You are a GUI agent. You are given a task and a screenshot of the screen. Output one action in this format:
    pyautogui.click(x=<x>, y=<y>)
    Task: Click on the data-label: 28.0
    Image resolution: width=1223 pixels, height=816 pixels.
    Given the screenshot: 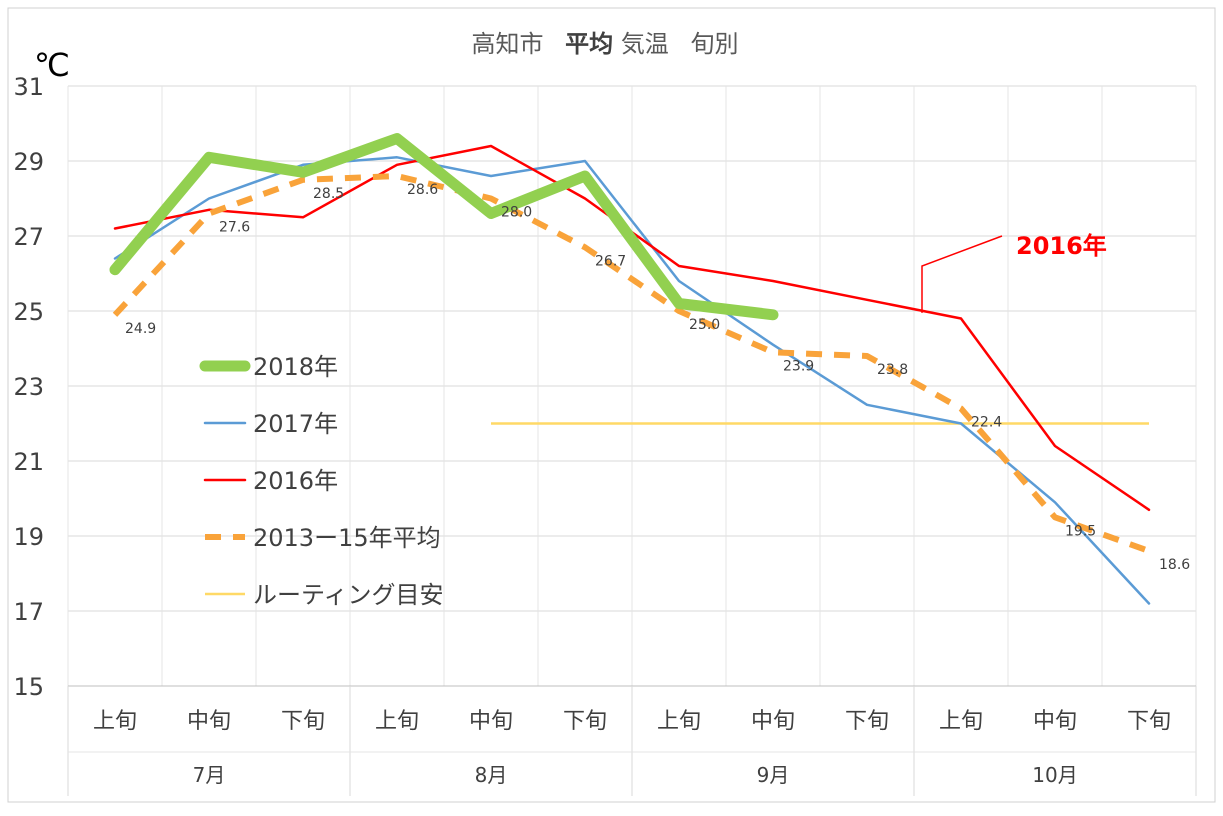 What is the action you would take?
    pyautogui.click(x=516, y=213)
    